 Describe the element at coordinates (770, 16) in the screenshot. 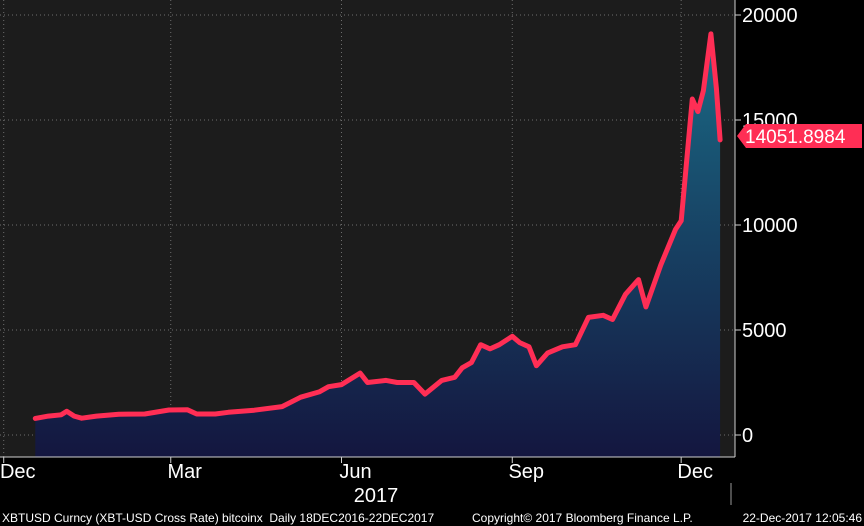

I see `y-tick-label: 20000` at that location.